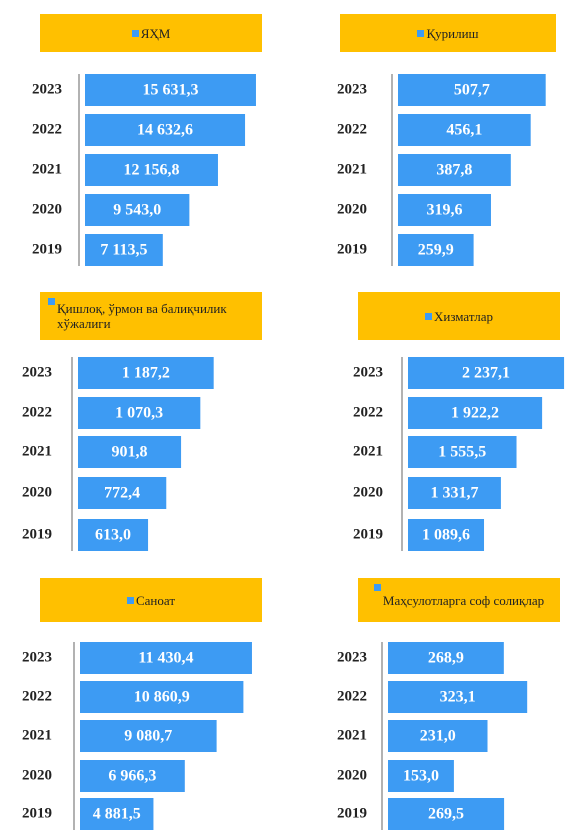  I want to click on data-label: 269,5, so click(446, 814).